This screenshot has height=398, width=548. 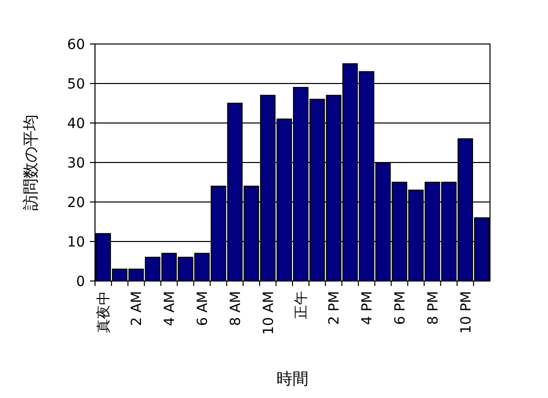 I want to click on x-tick-label: 真夜中, so click(x=104, y=312).